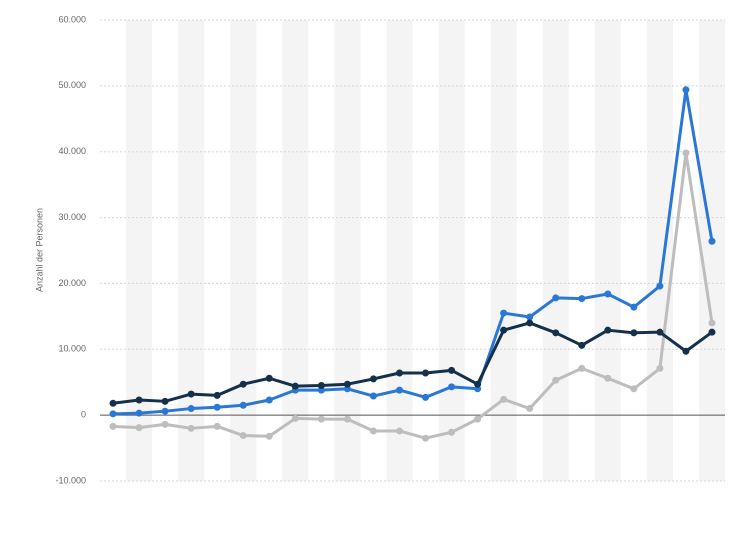 Image resolution: width=754 pixels, height=560 pixels. I want to click on y-axis-title: Anzahl der Personen, so click(39, 250).